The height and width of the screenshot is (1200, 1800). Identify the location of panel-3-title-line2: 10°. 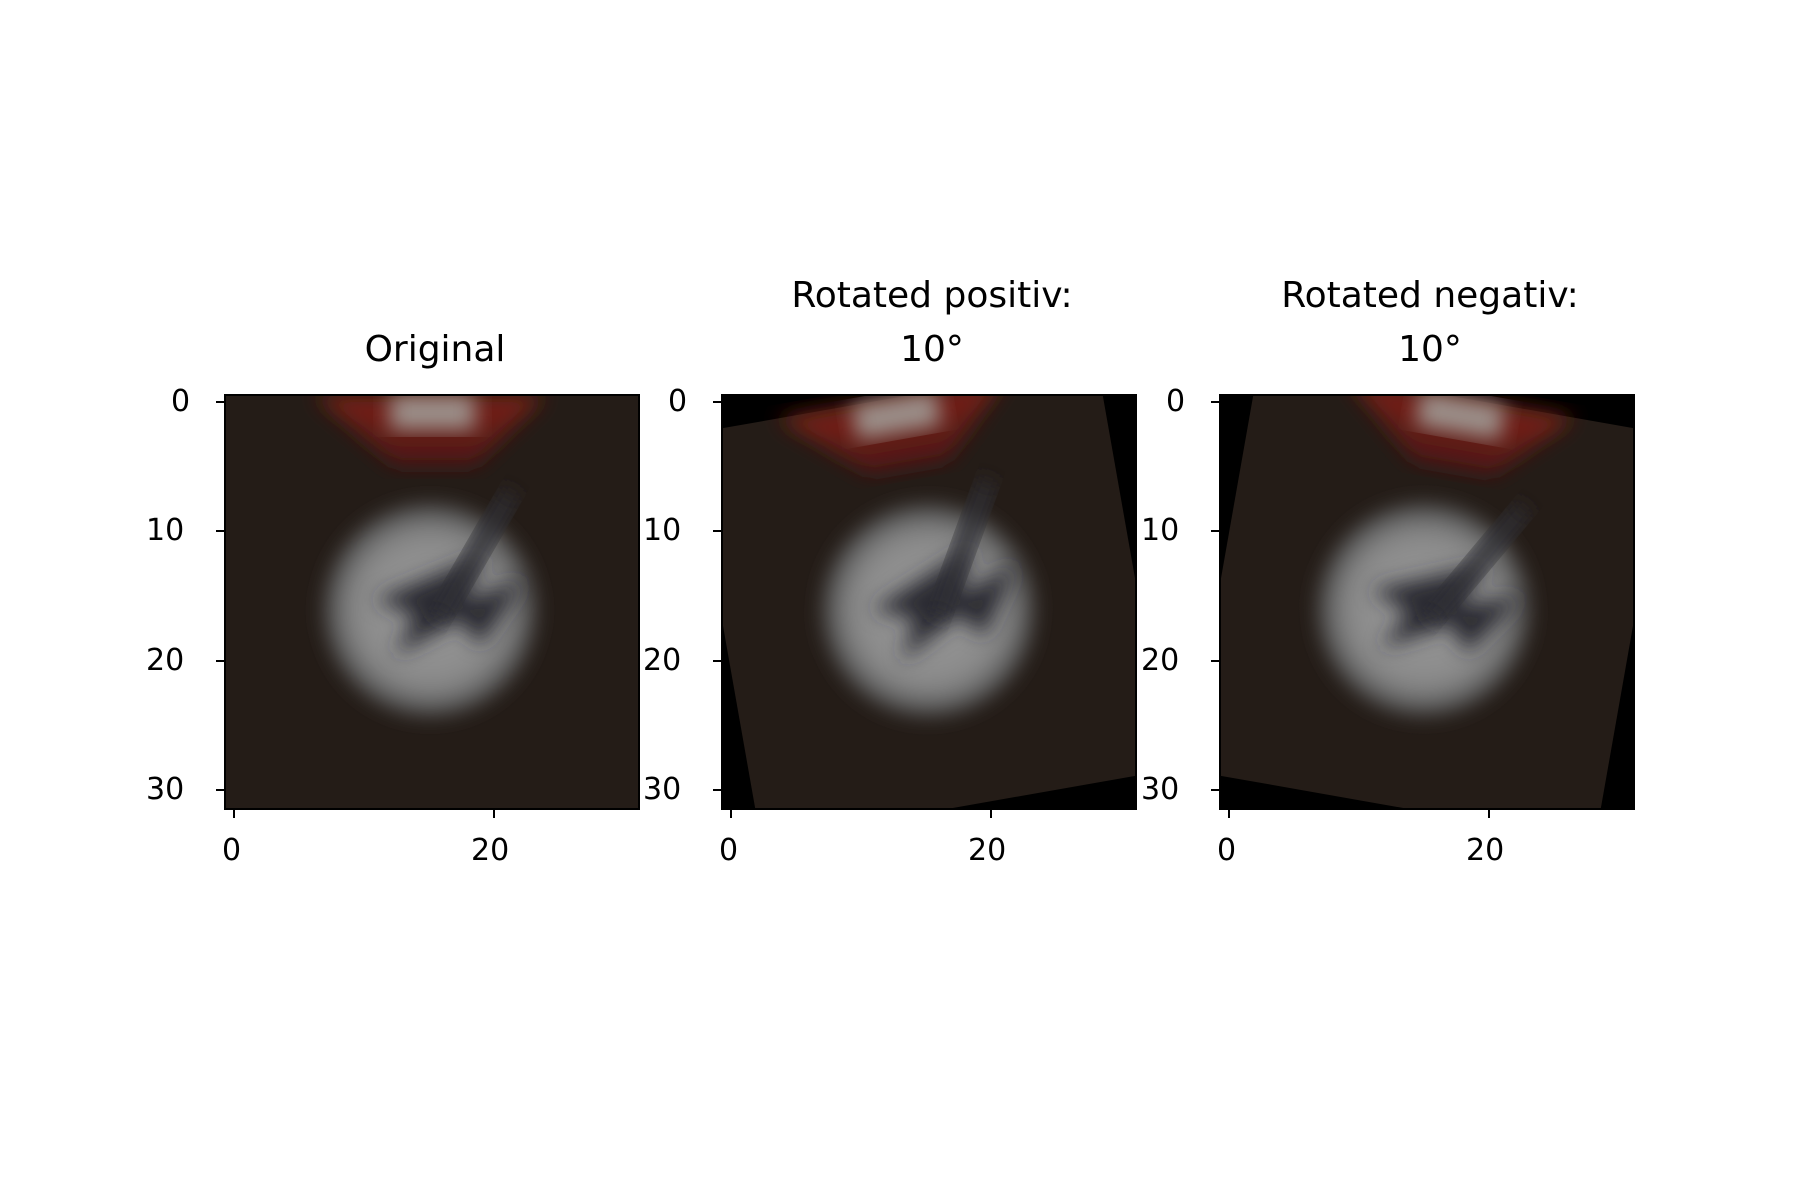
(1430, 349).